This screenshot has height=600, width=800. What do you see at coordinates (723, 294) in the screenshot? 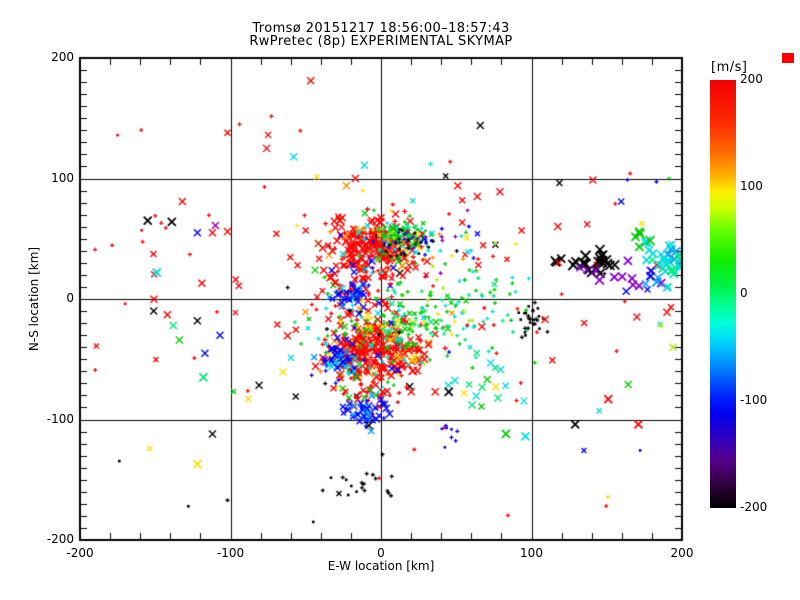
I see `colorbar-gradient` at bounding box center [723, 294].